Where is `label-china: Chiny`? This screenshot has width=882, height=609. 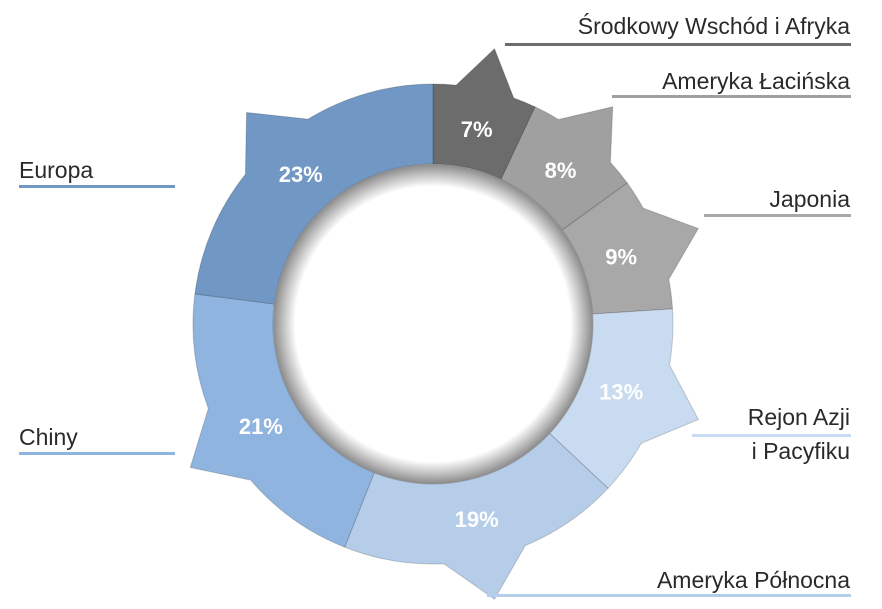 label-china: Chiny is located at coordinates (48, 437).